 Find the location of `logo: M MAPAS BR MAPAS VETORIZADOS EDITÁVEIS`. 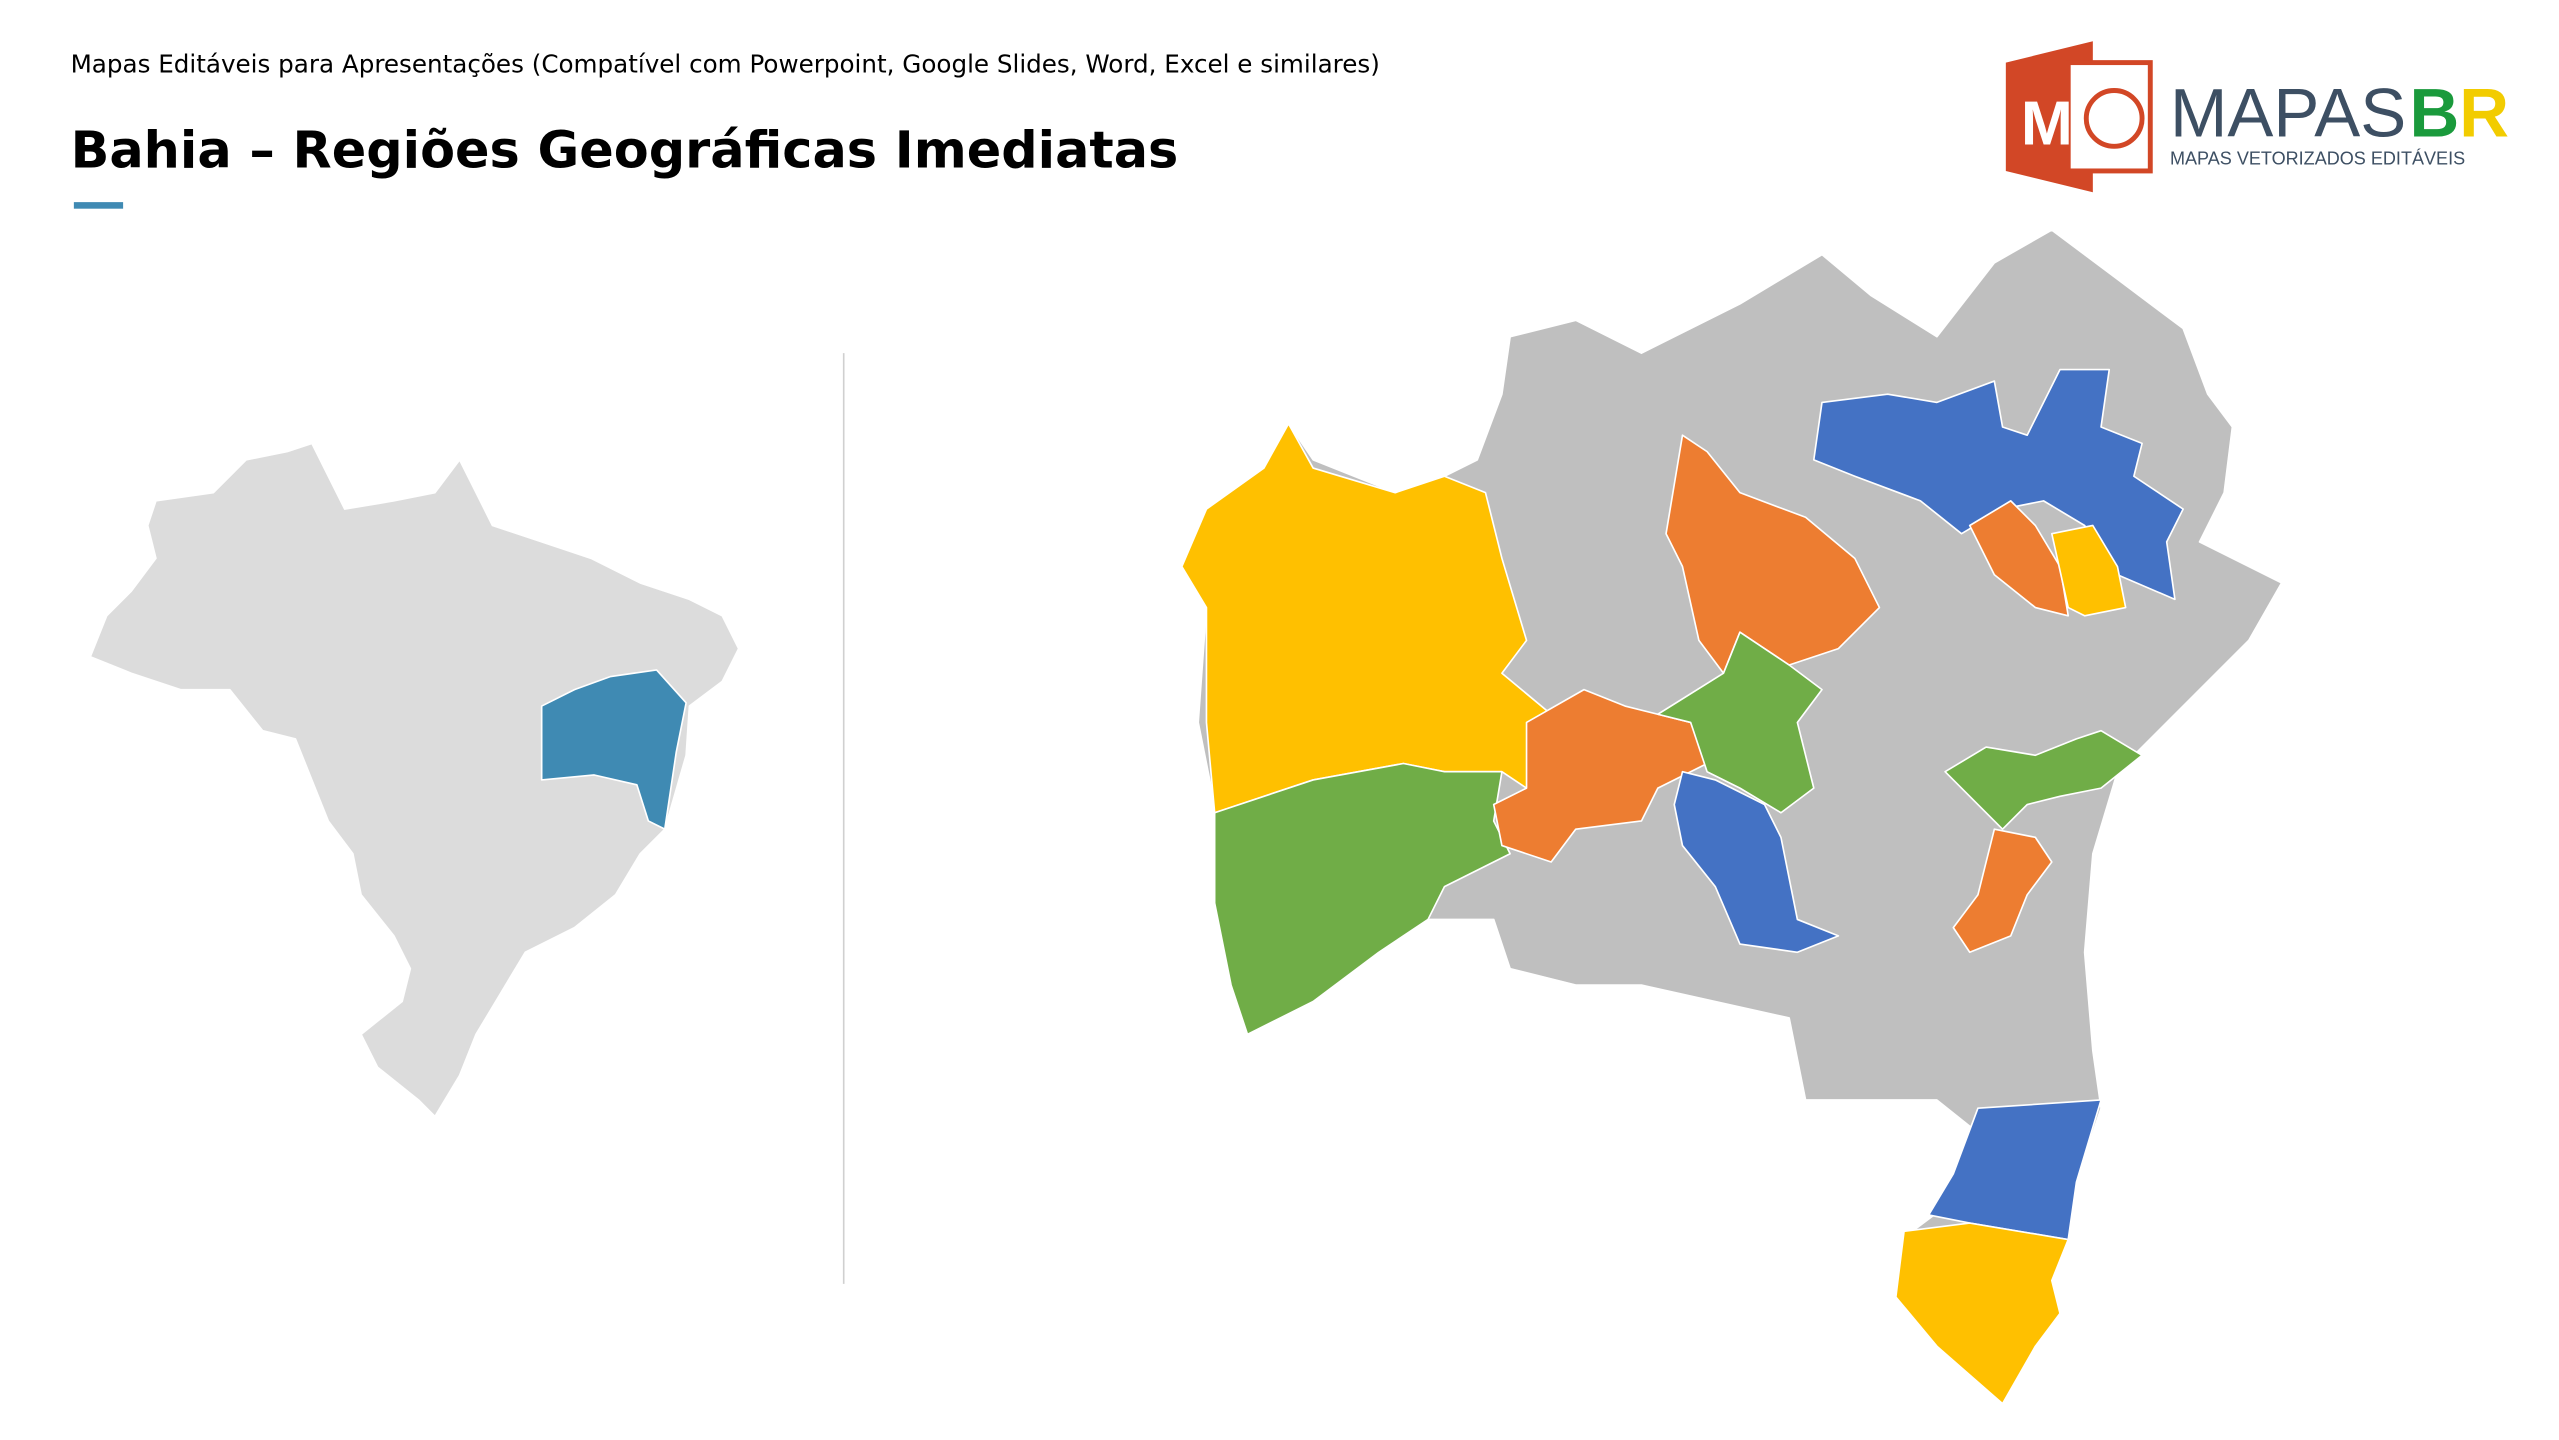

logo: M MAPAS BR MAPAS VETORIZADOS EDITÁVEIS is located at coordinates (2257, 117).